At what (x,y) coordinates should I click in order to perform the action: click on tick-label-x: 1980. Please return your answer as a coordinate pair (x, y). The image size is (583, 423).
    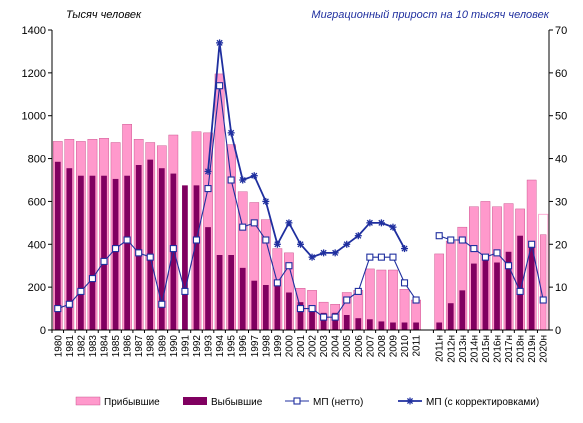
    Looking at the image, I should click on (58, 346).